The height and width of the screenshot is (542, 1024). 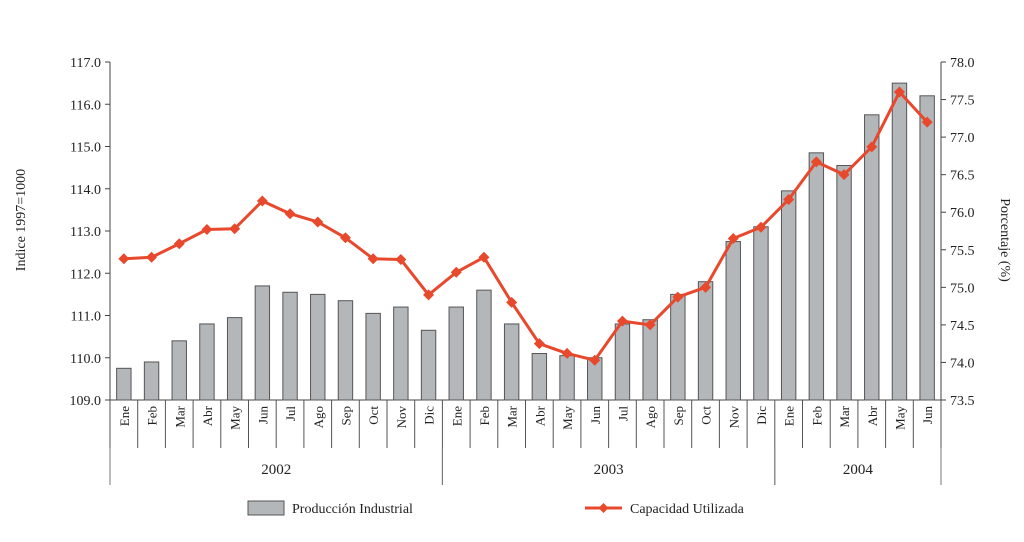 What do you see at coordinates (962, 363) in the screenshot?
I see `y-right-tick-label: 74.0` at bounding box center [962, 363].